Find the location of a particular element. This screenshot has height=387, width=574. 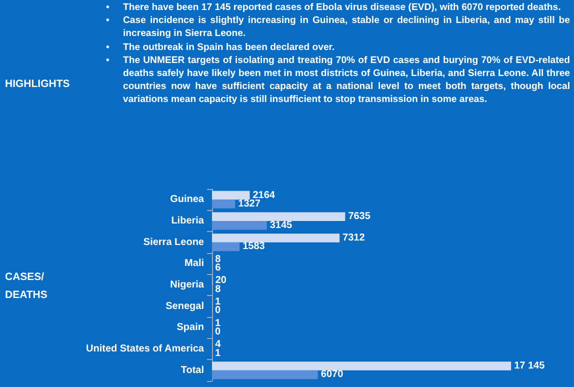

y-tick-label: United States of America is located at coordinates (145, 349).